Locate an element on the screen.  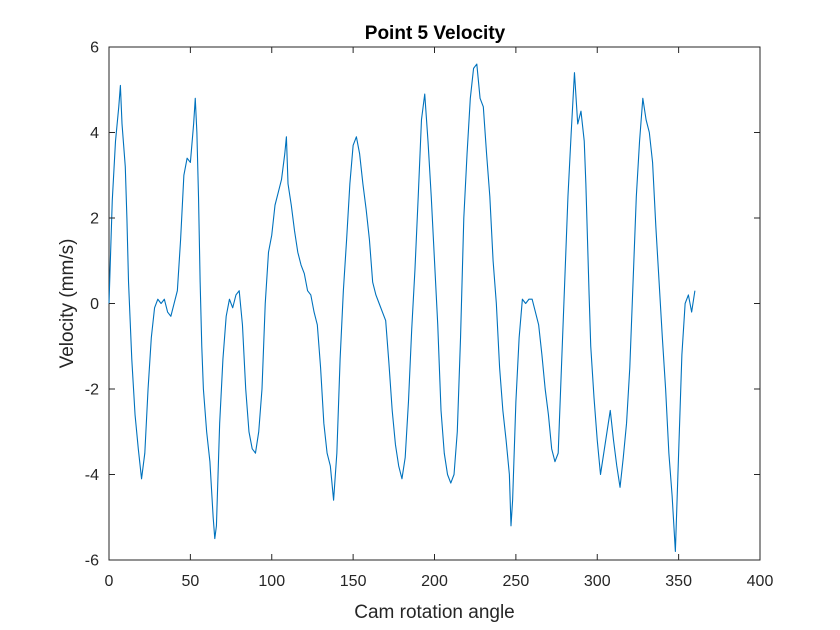
y-tick-label: 4 is located at coordinates (94, 133).